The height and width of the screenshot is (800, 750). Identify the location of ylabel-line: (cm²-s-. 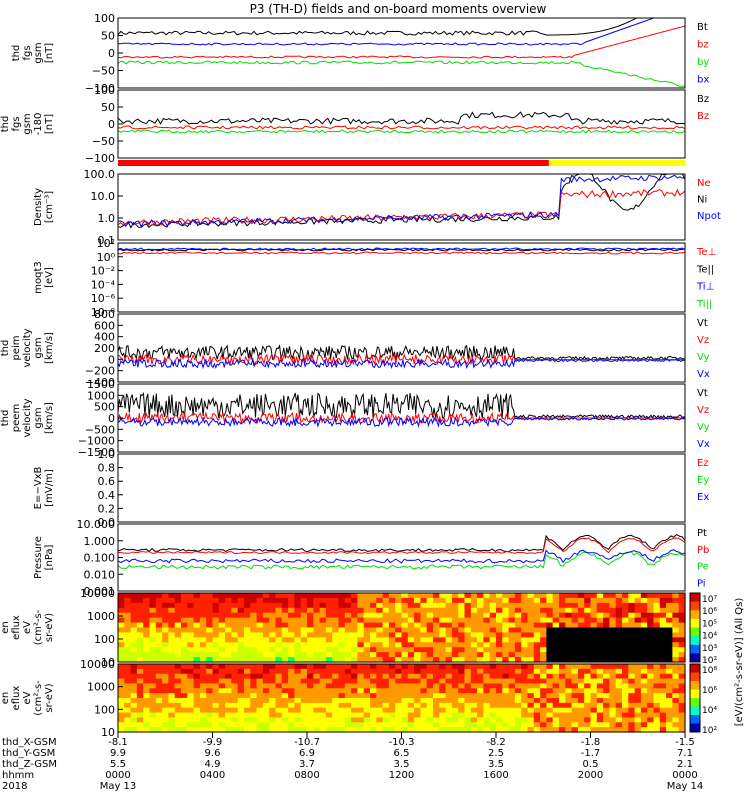
(38, 627).